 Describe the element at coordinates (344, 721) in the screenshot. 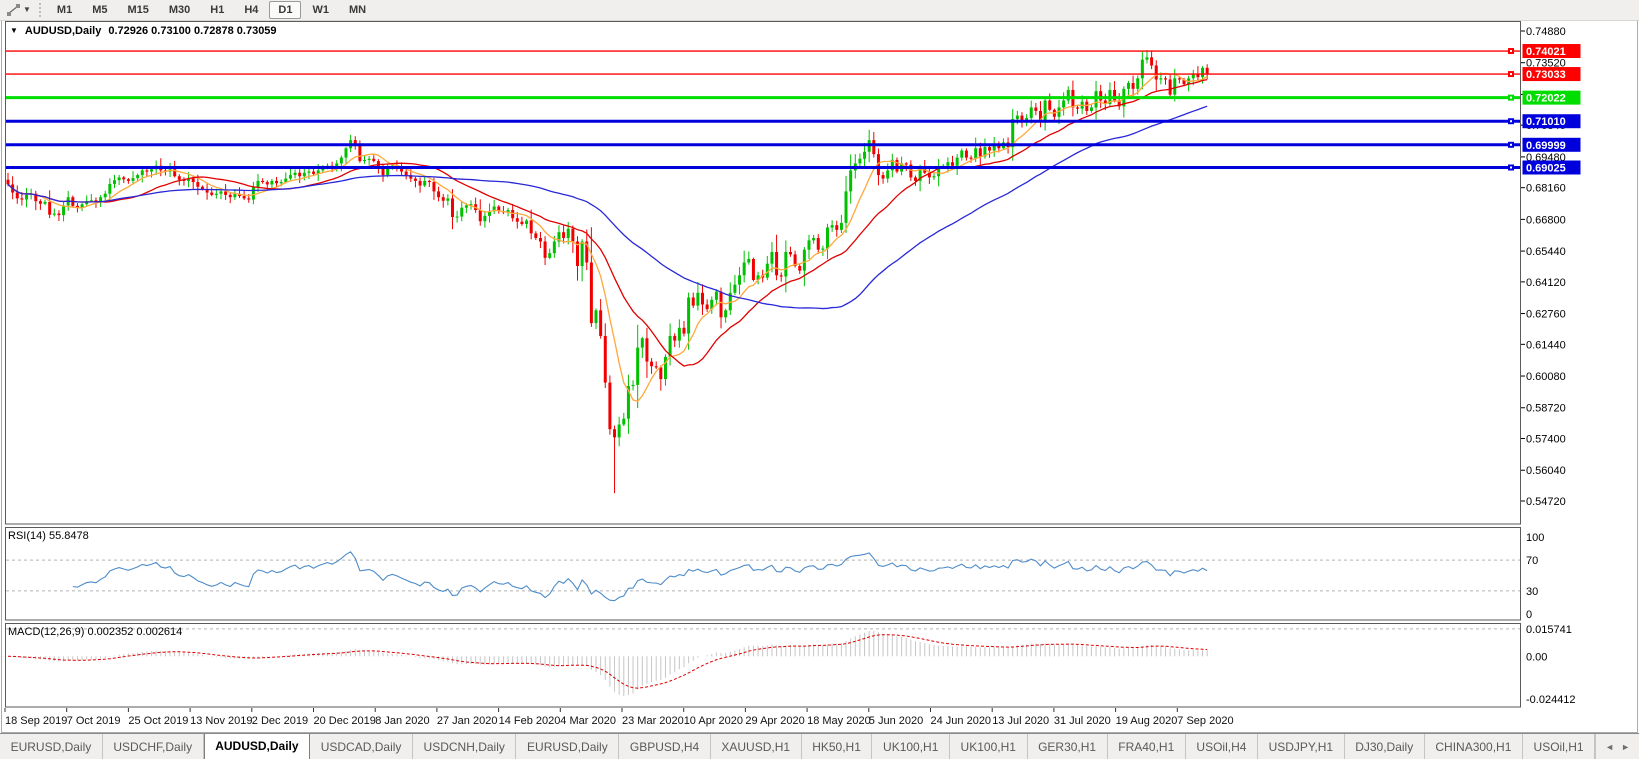

I see `x-axis-date: 20 Dec 2019` at that location.